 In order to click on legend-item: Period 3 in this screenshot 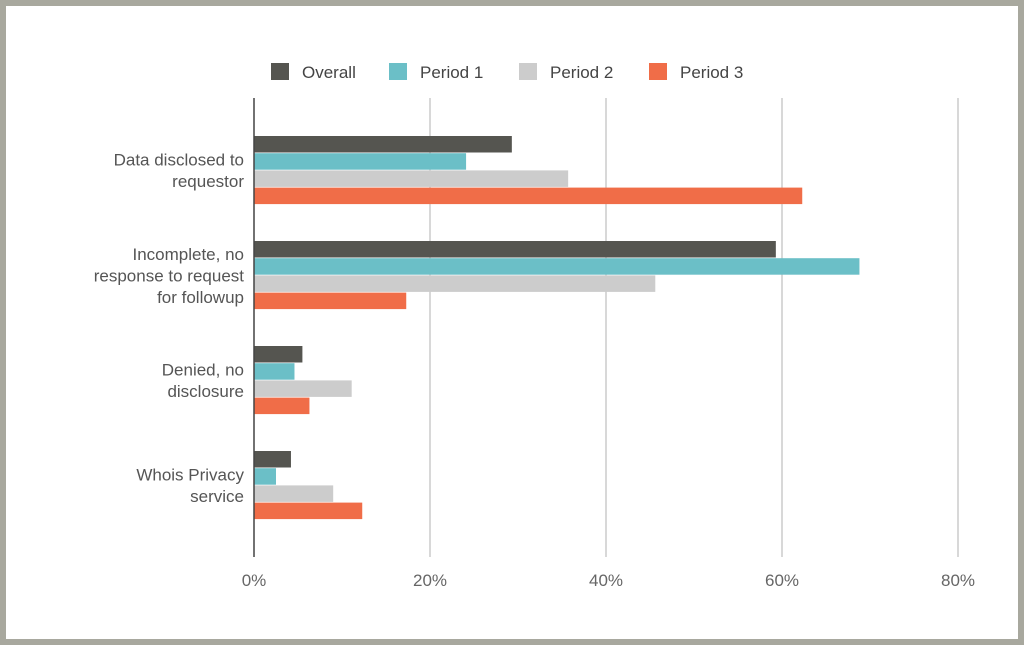, I will do `click(696, 72)`.